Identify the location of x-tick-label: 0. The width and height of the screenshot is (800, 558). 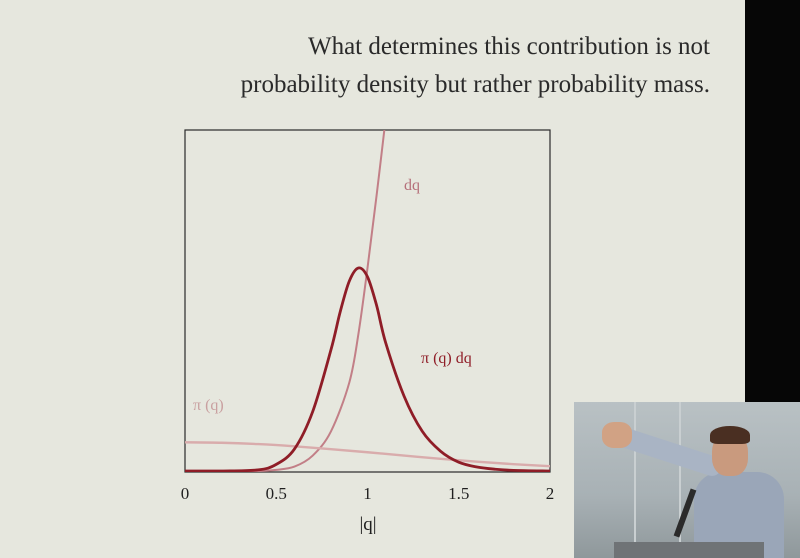
(185, 493).